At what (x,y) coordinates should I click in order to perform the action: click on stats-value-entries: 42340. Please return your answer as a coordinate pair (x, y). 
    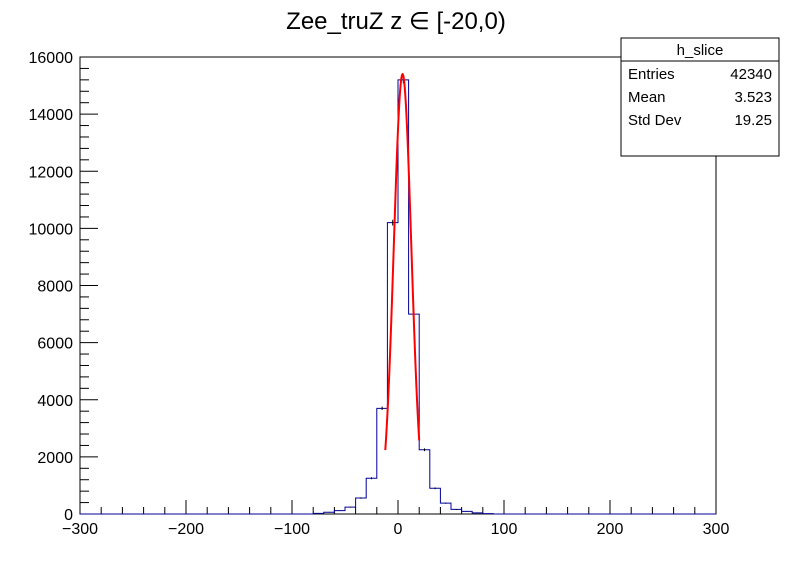
    Looking at the image, I should click on (751, 74).